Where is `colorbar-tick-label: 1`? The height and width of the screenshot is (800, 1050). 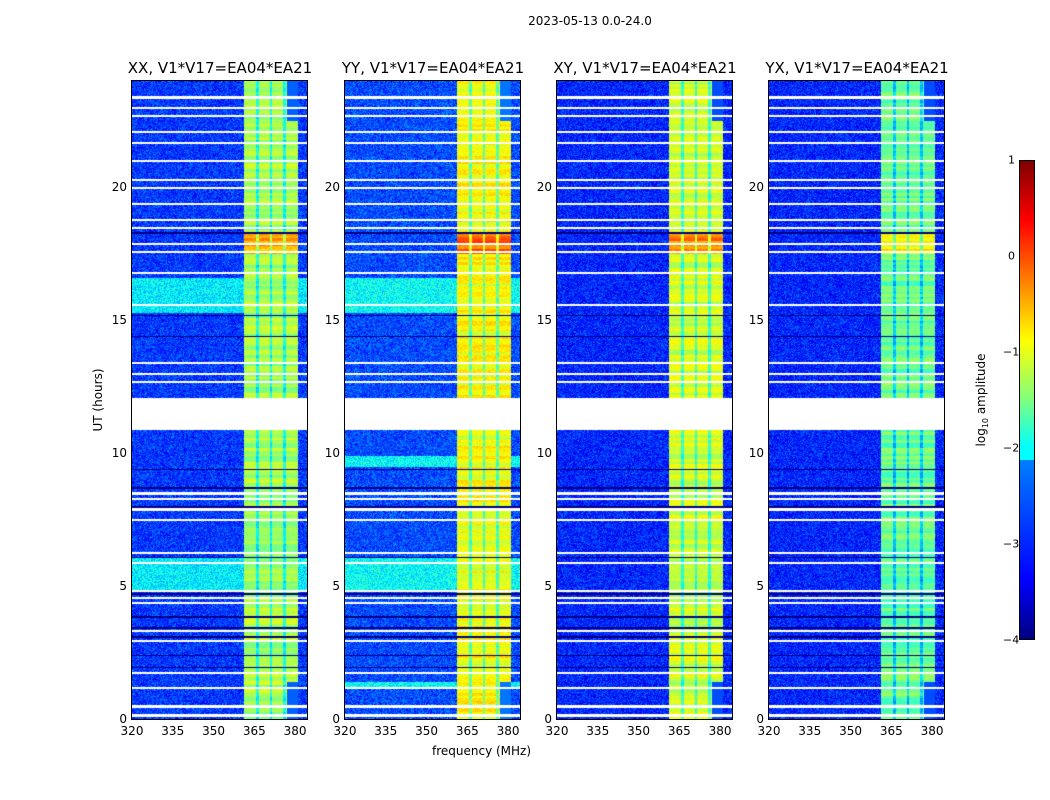
colorbar-tick-label: 1 is located at coordinates (1011, 160).